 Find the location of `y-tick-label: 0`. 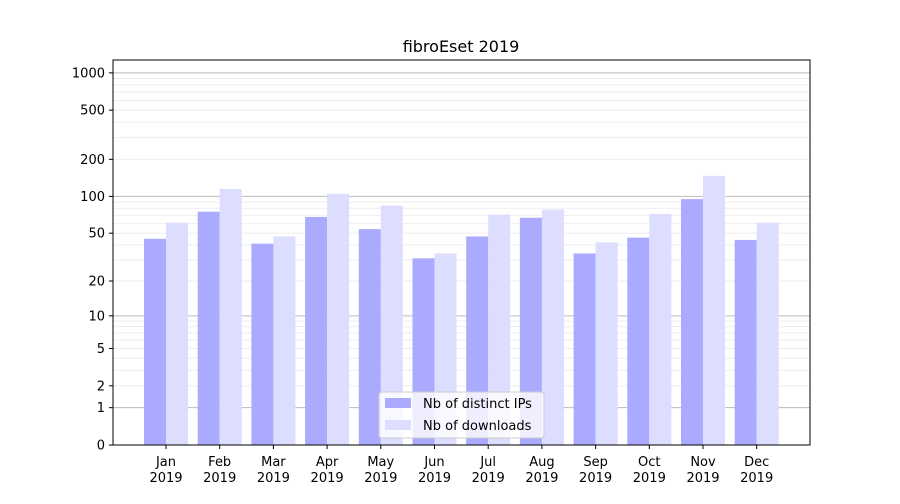

y-tick-label: 0 is located at coordinates (101, 446).